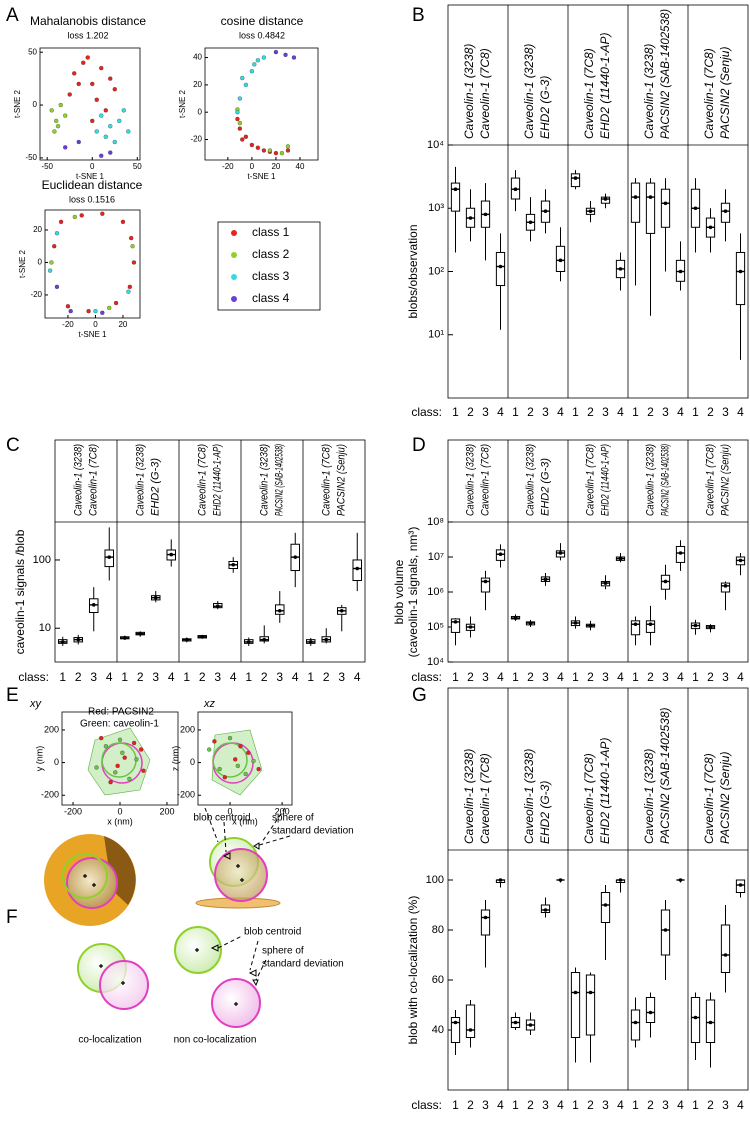 Image resolution: width=750 pixels, height=1125 pixels. Describe the element at coordinates (31, 157) in the screenshot. I see `y-tick-label: -50` at that location.